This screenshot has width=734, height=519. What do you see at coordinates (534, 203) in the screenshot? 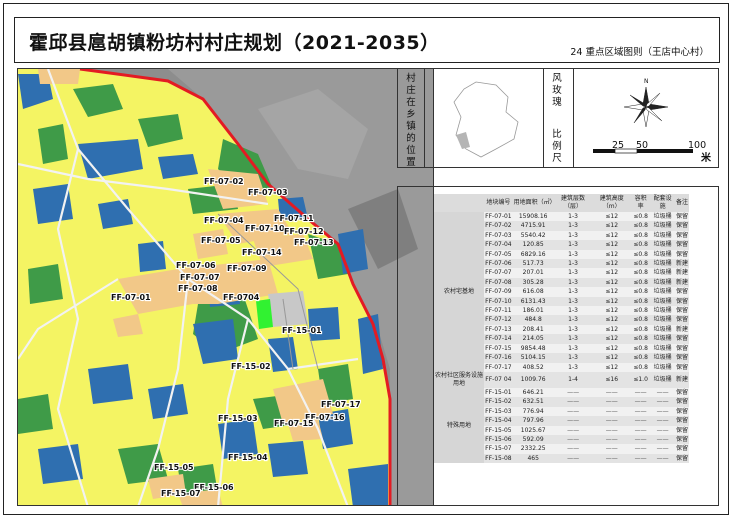
I see `table-header-cell: 用地面积（㎡）` at bounding box center [534, 203].